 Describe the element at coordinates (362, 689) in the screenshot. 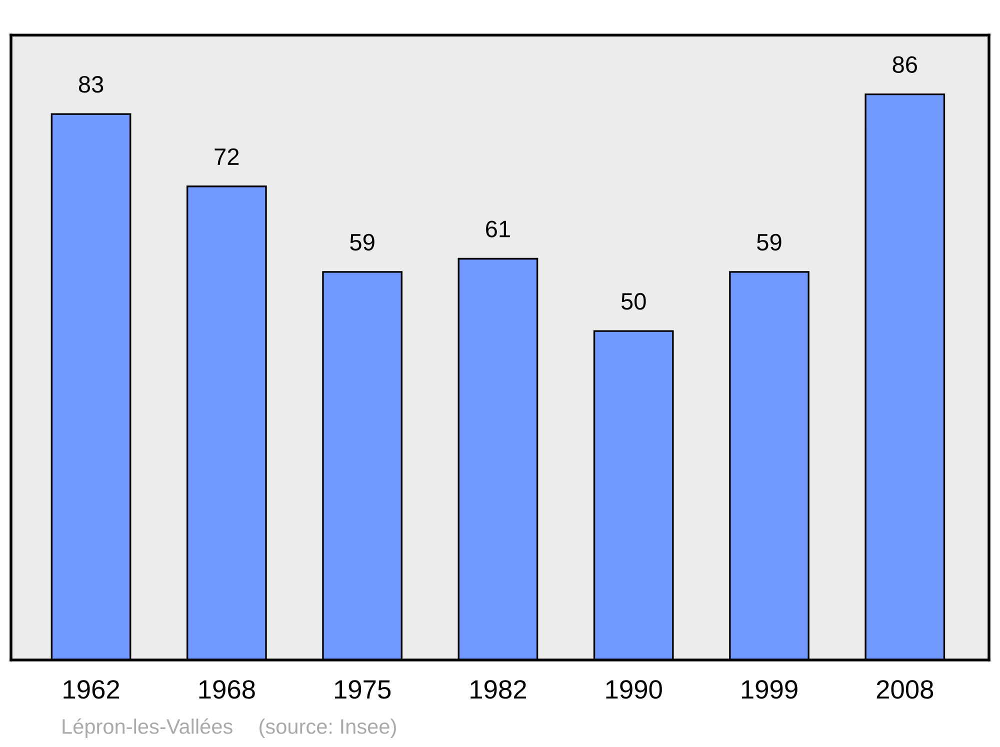

I see `x-tick-label: 1975` at that location.